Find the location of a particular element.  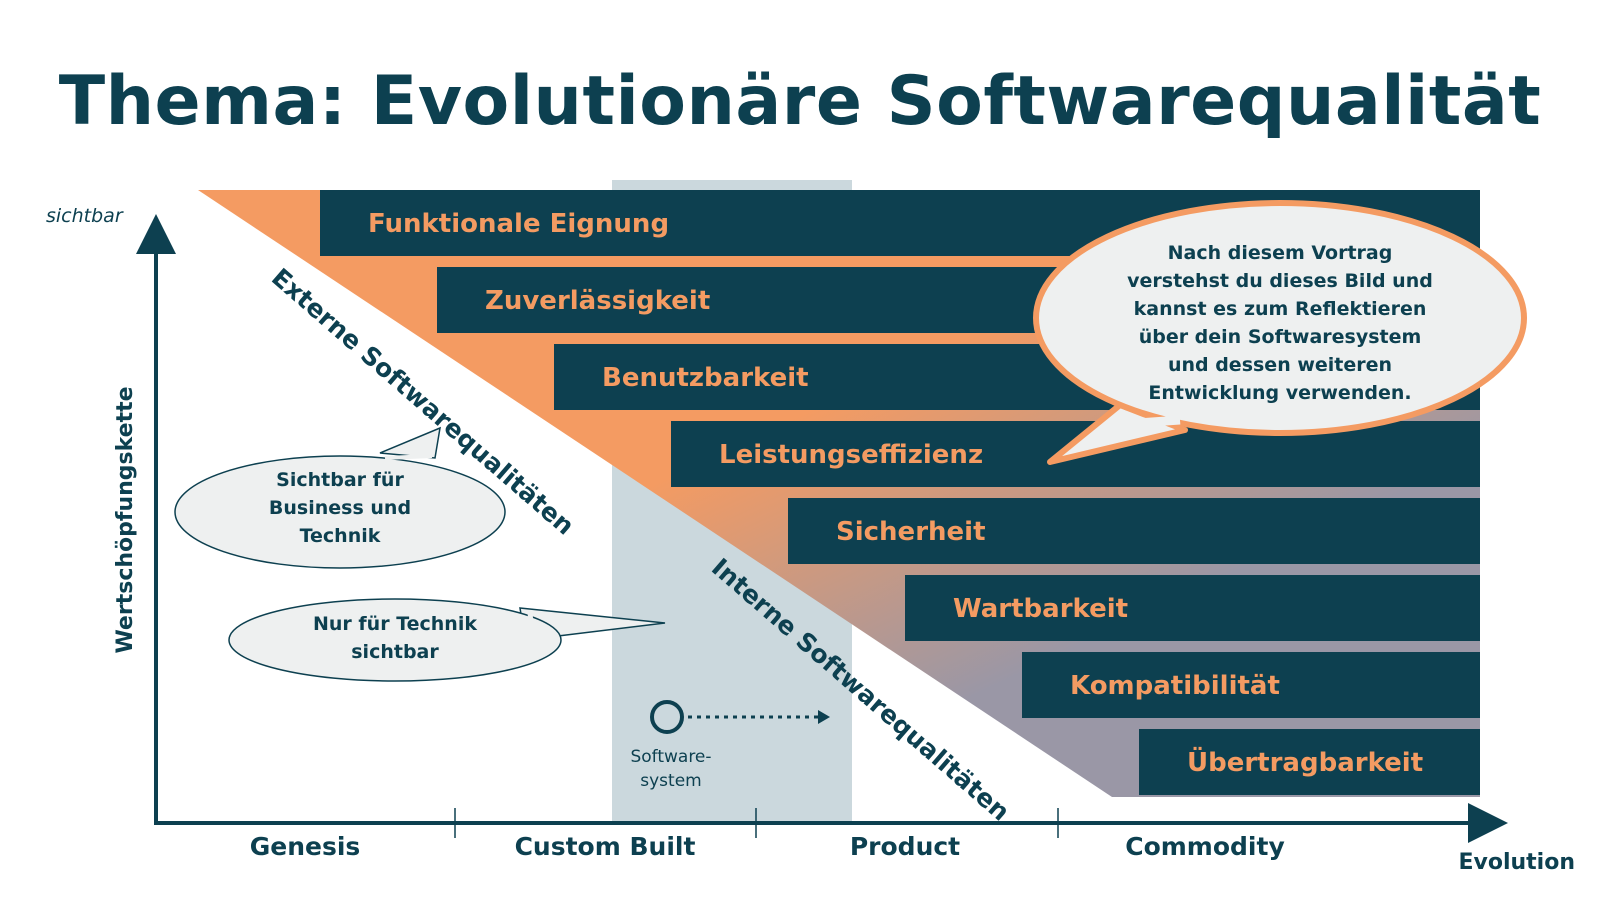

y-axis-label: Wertschöpfungskette is located at coordinates (125, 519).